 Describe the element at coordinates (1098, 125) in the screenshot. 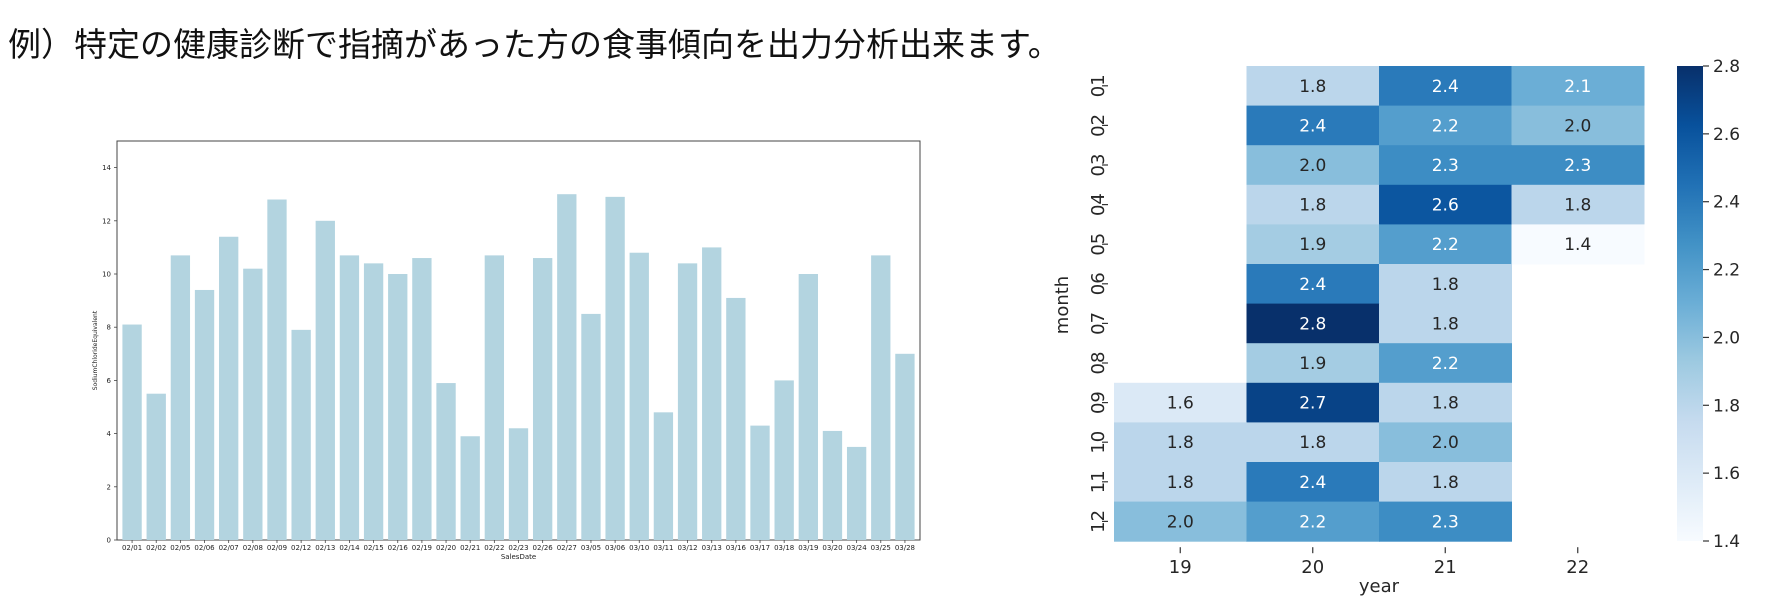

I see `y-tick-label: 02` at that location.